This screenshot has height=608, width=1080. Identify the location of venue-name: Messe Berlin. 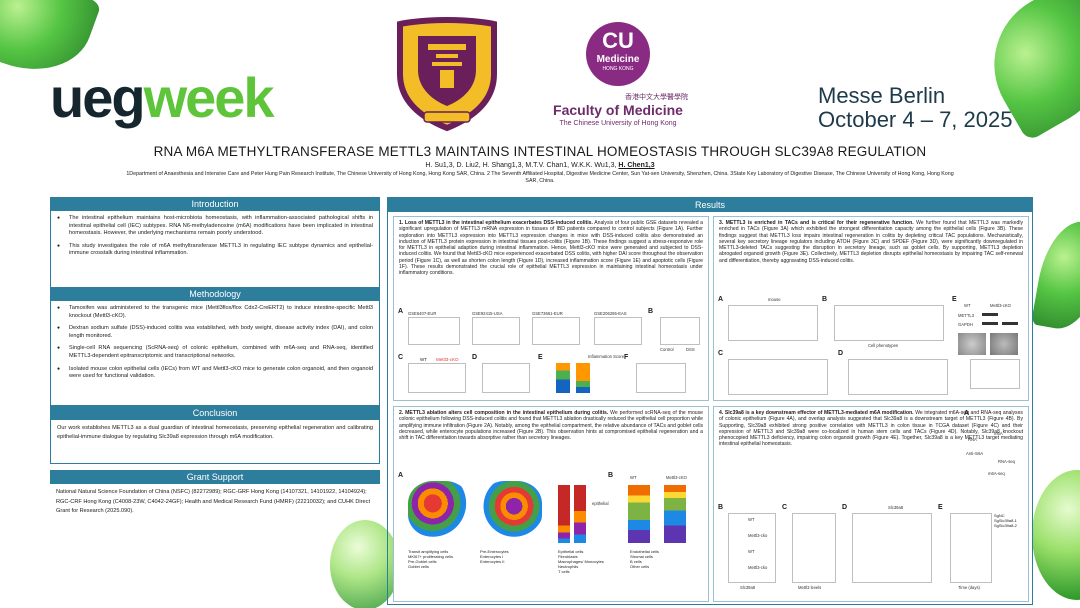
(882, 95).